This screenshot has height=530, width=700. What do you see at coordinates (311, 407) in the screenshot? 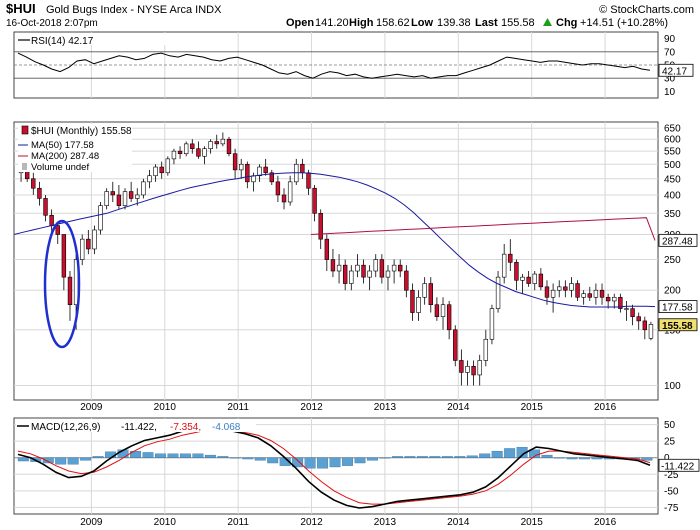
I see `x-tick-label: 2012` at bounding box center [311, 407].